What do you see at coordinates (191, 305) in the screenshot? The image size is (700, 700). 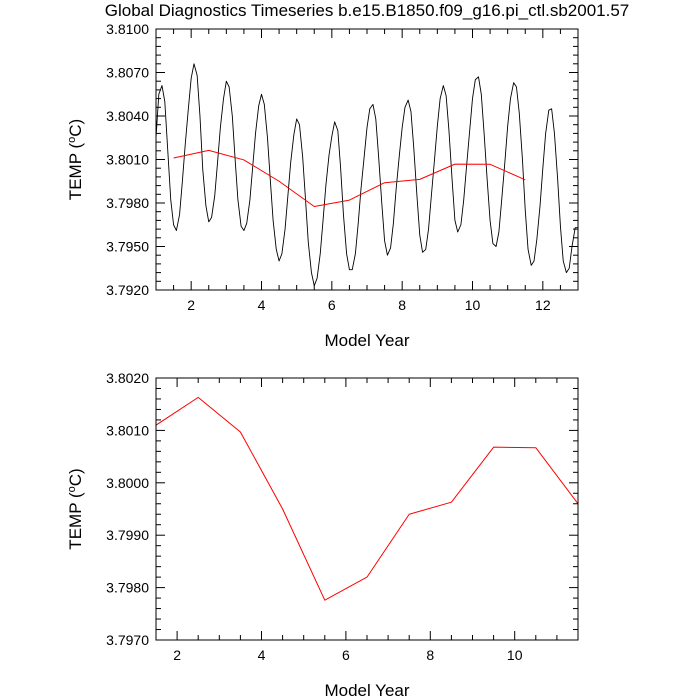 I see `top-x-tick-label: 2` at bounding box center [191, 305].